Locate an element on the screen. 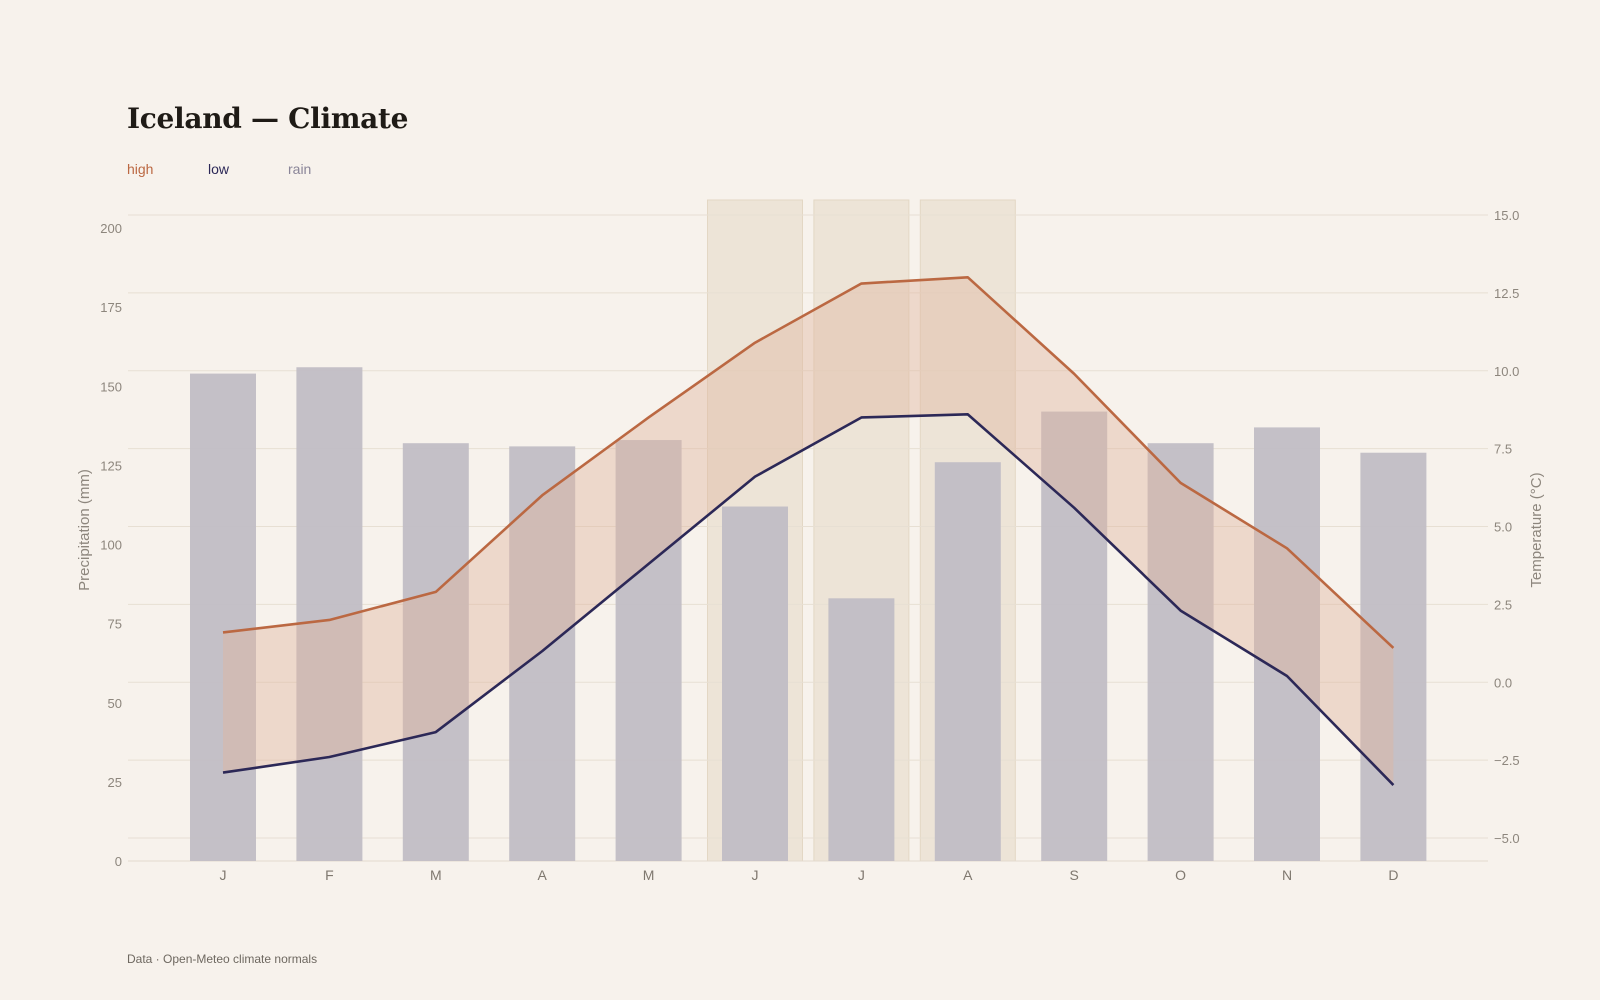  yleft-tick-1: 25 is located at coordinates (115, 782).